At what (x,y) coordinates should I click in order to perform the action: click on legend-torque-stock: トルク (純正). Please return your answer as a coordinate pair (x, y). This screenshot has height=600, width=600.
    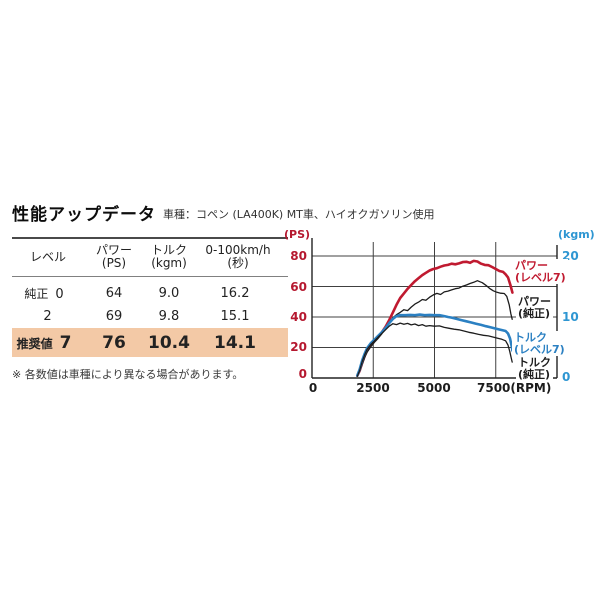
    Looking at the image, I should click on (534, 368).